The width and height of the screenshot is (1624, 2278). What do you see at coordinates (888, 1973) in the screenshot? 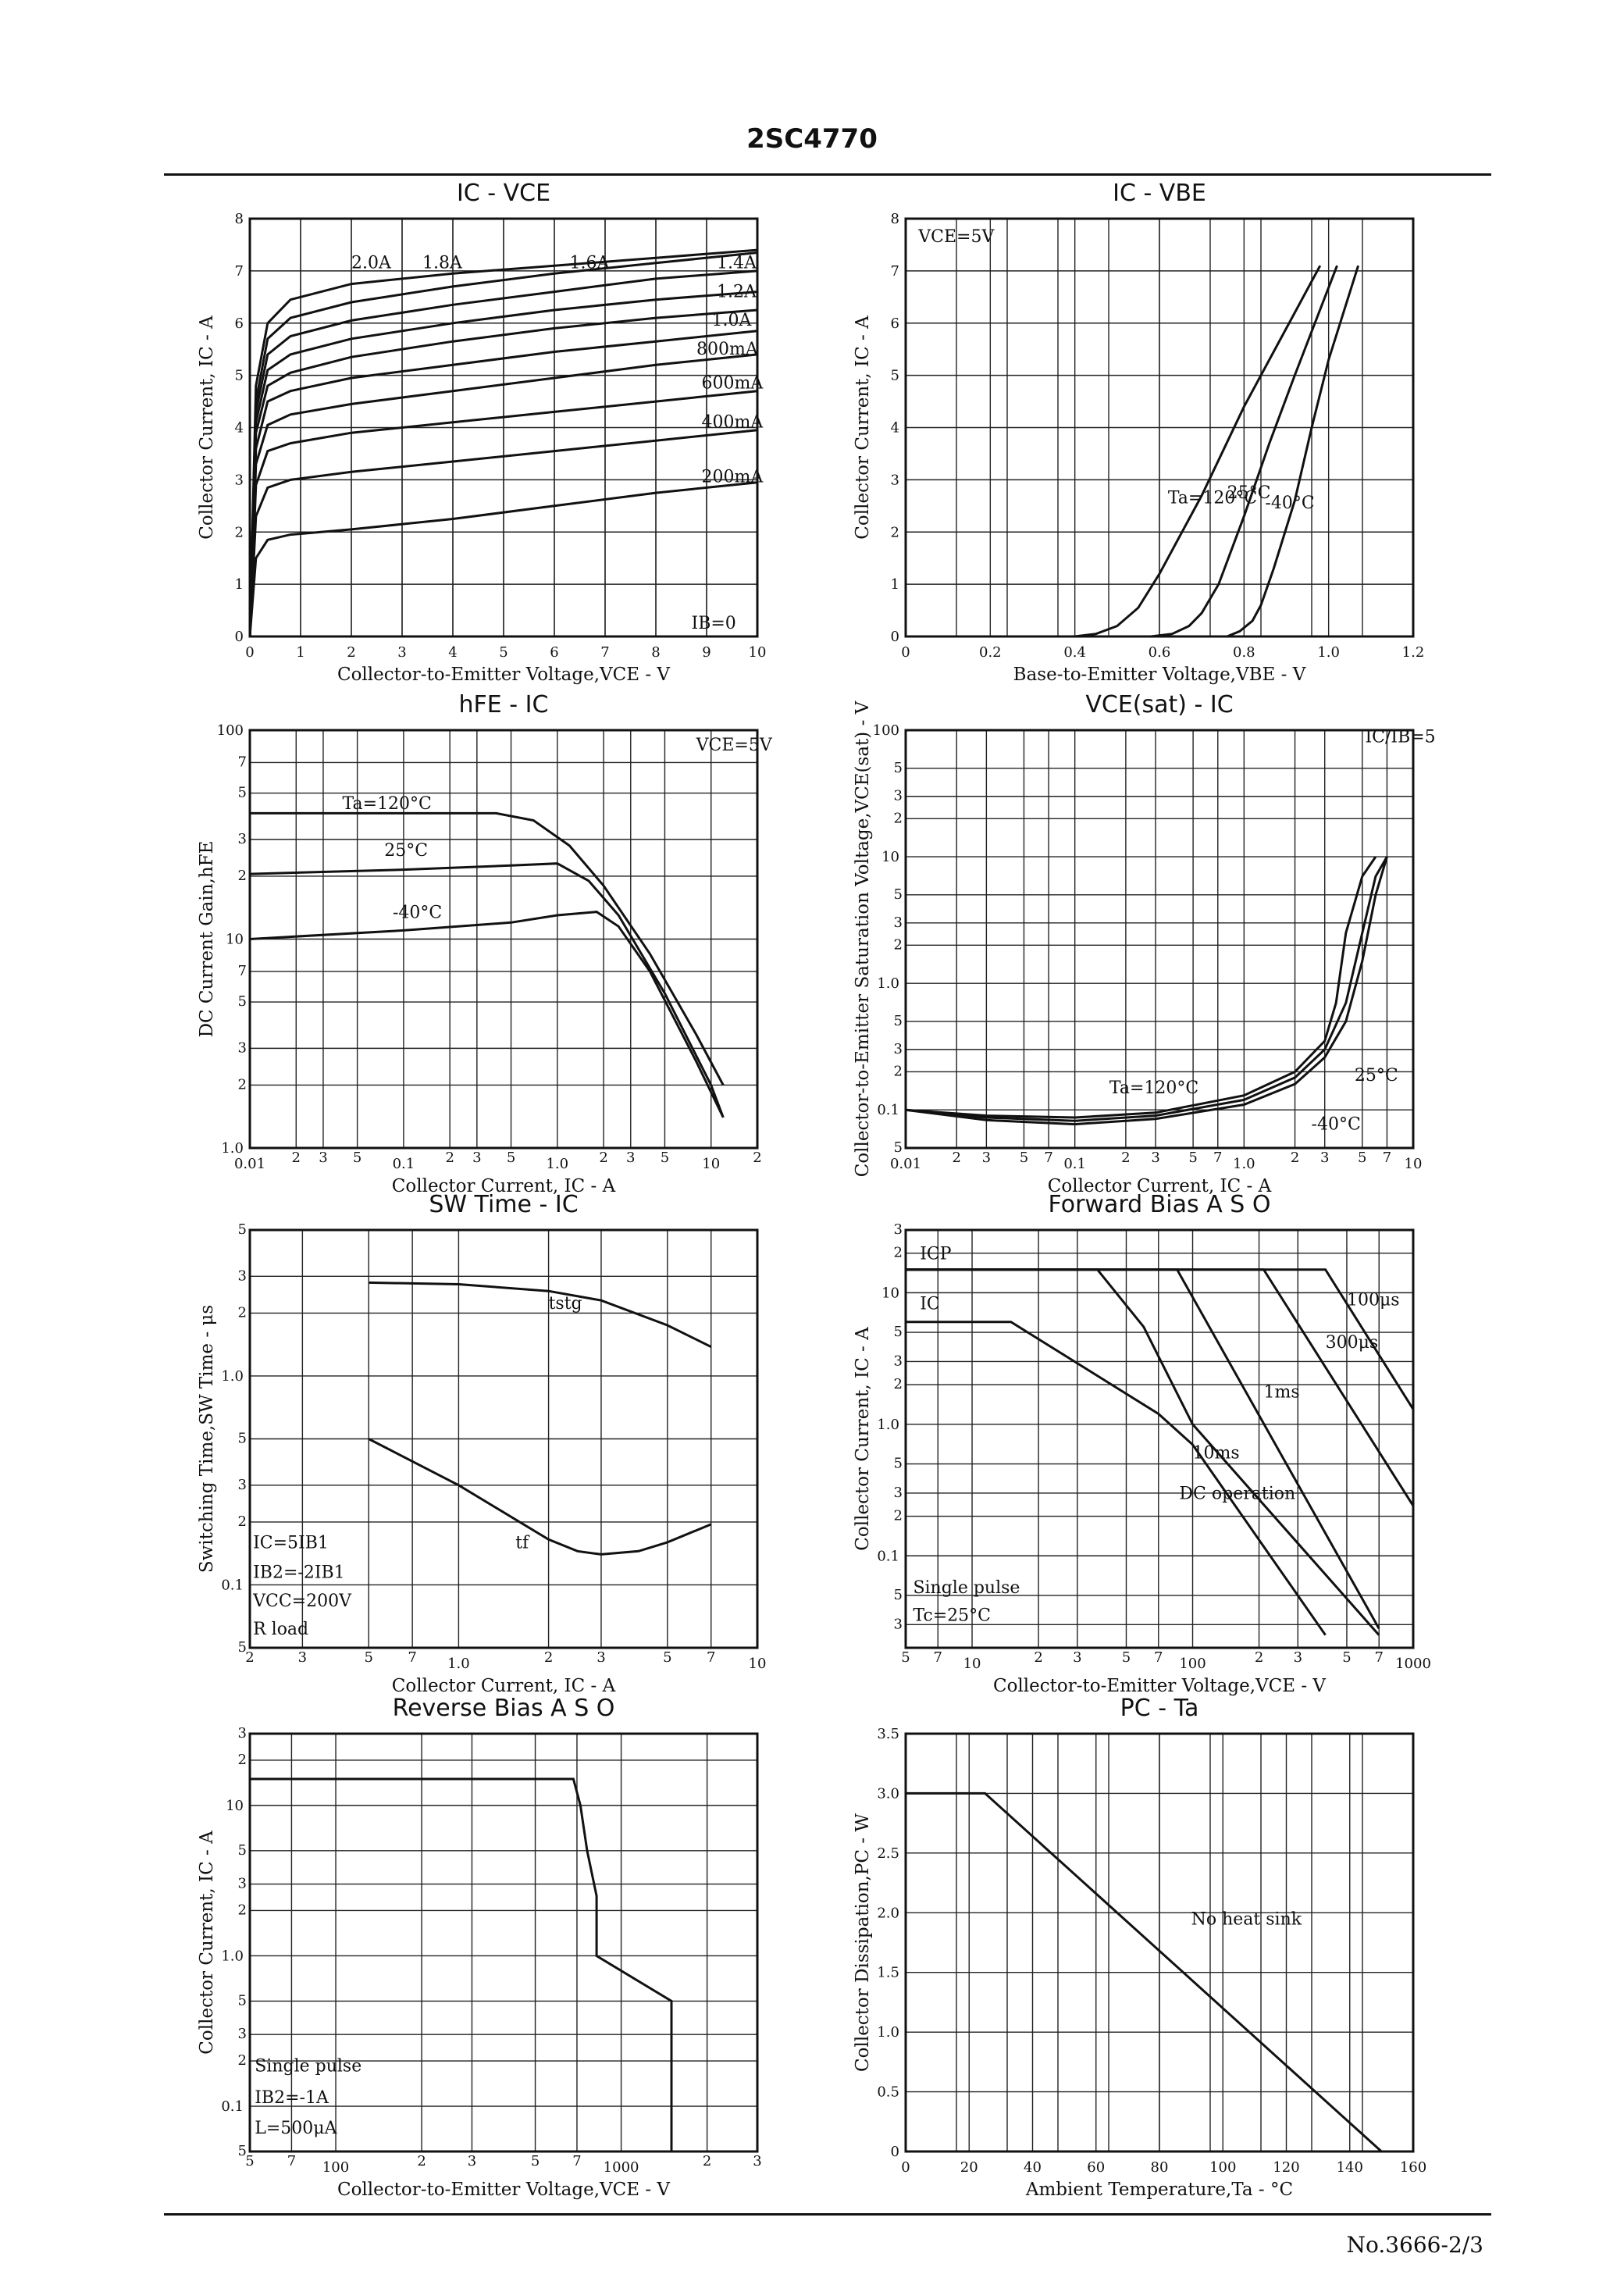
I see `y-tick-label: 1.5` at bounding box center [888, 1973].